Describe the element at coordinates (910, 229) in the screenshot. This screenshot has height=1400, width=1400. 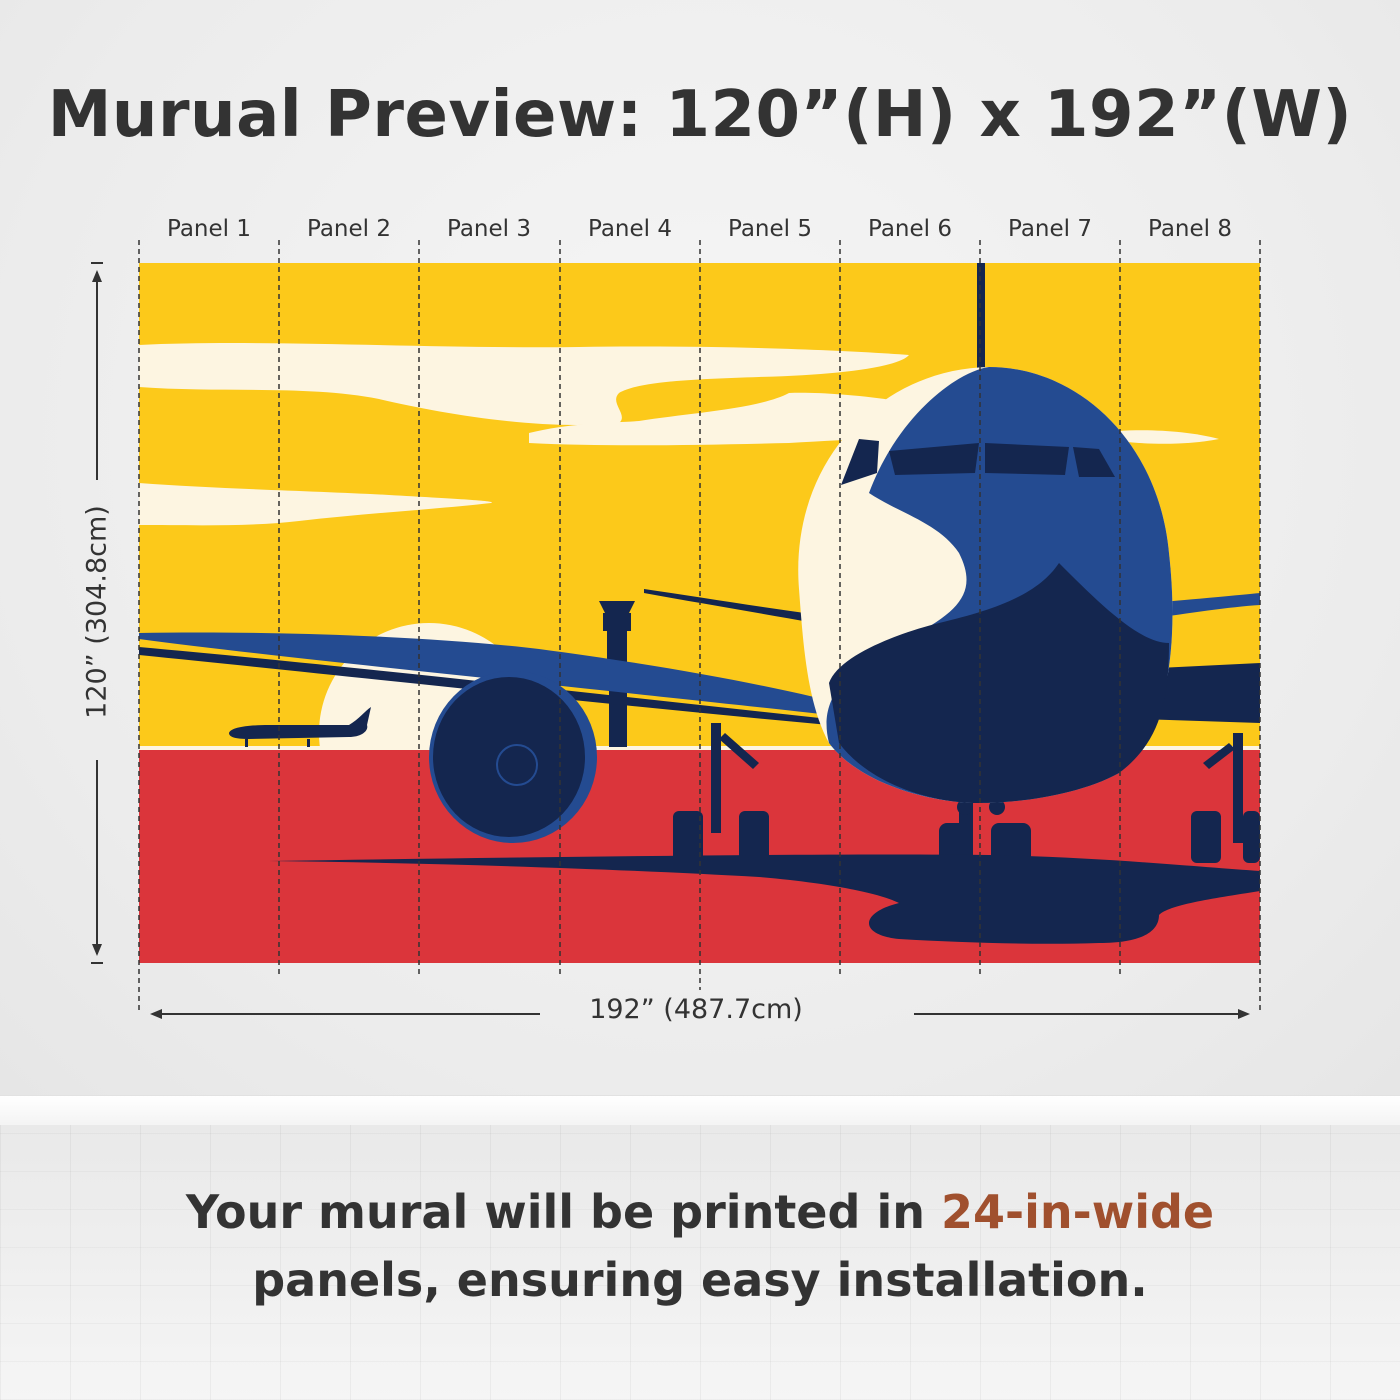
I see `panel-label-6: Panel 6` at that location.